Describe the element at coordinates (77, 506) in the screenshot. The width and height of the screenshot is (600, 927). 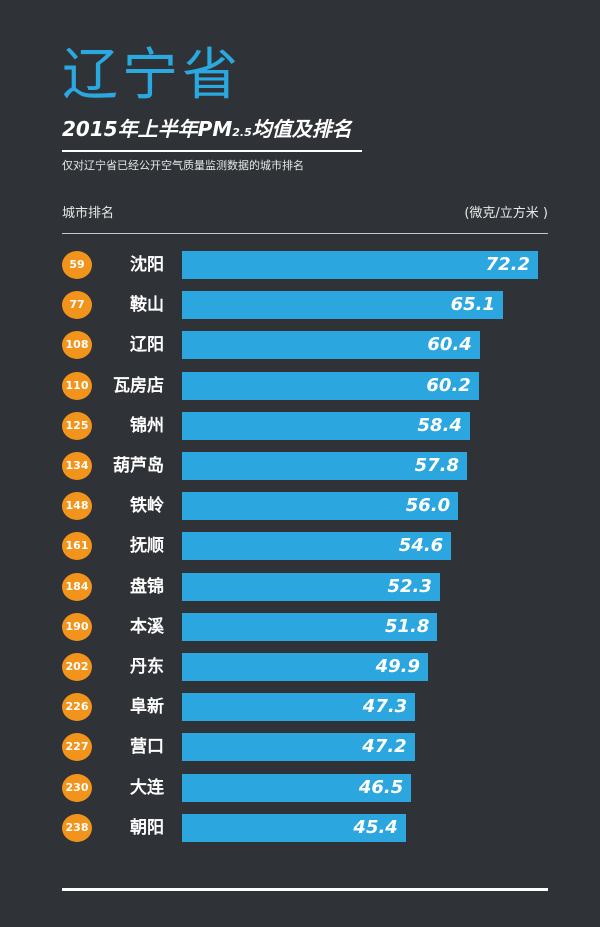
I see `rank-badge: 148` at that location.